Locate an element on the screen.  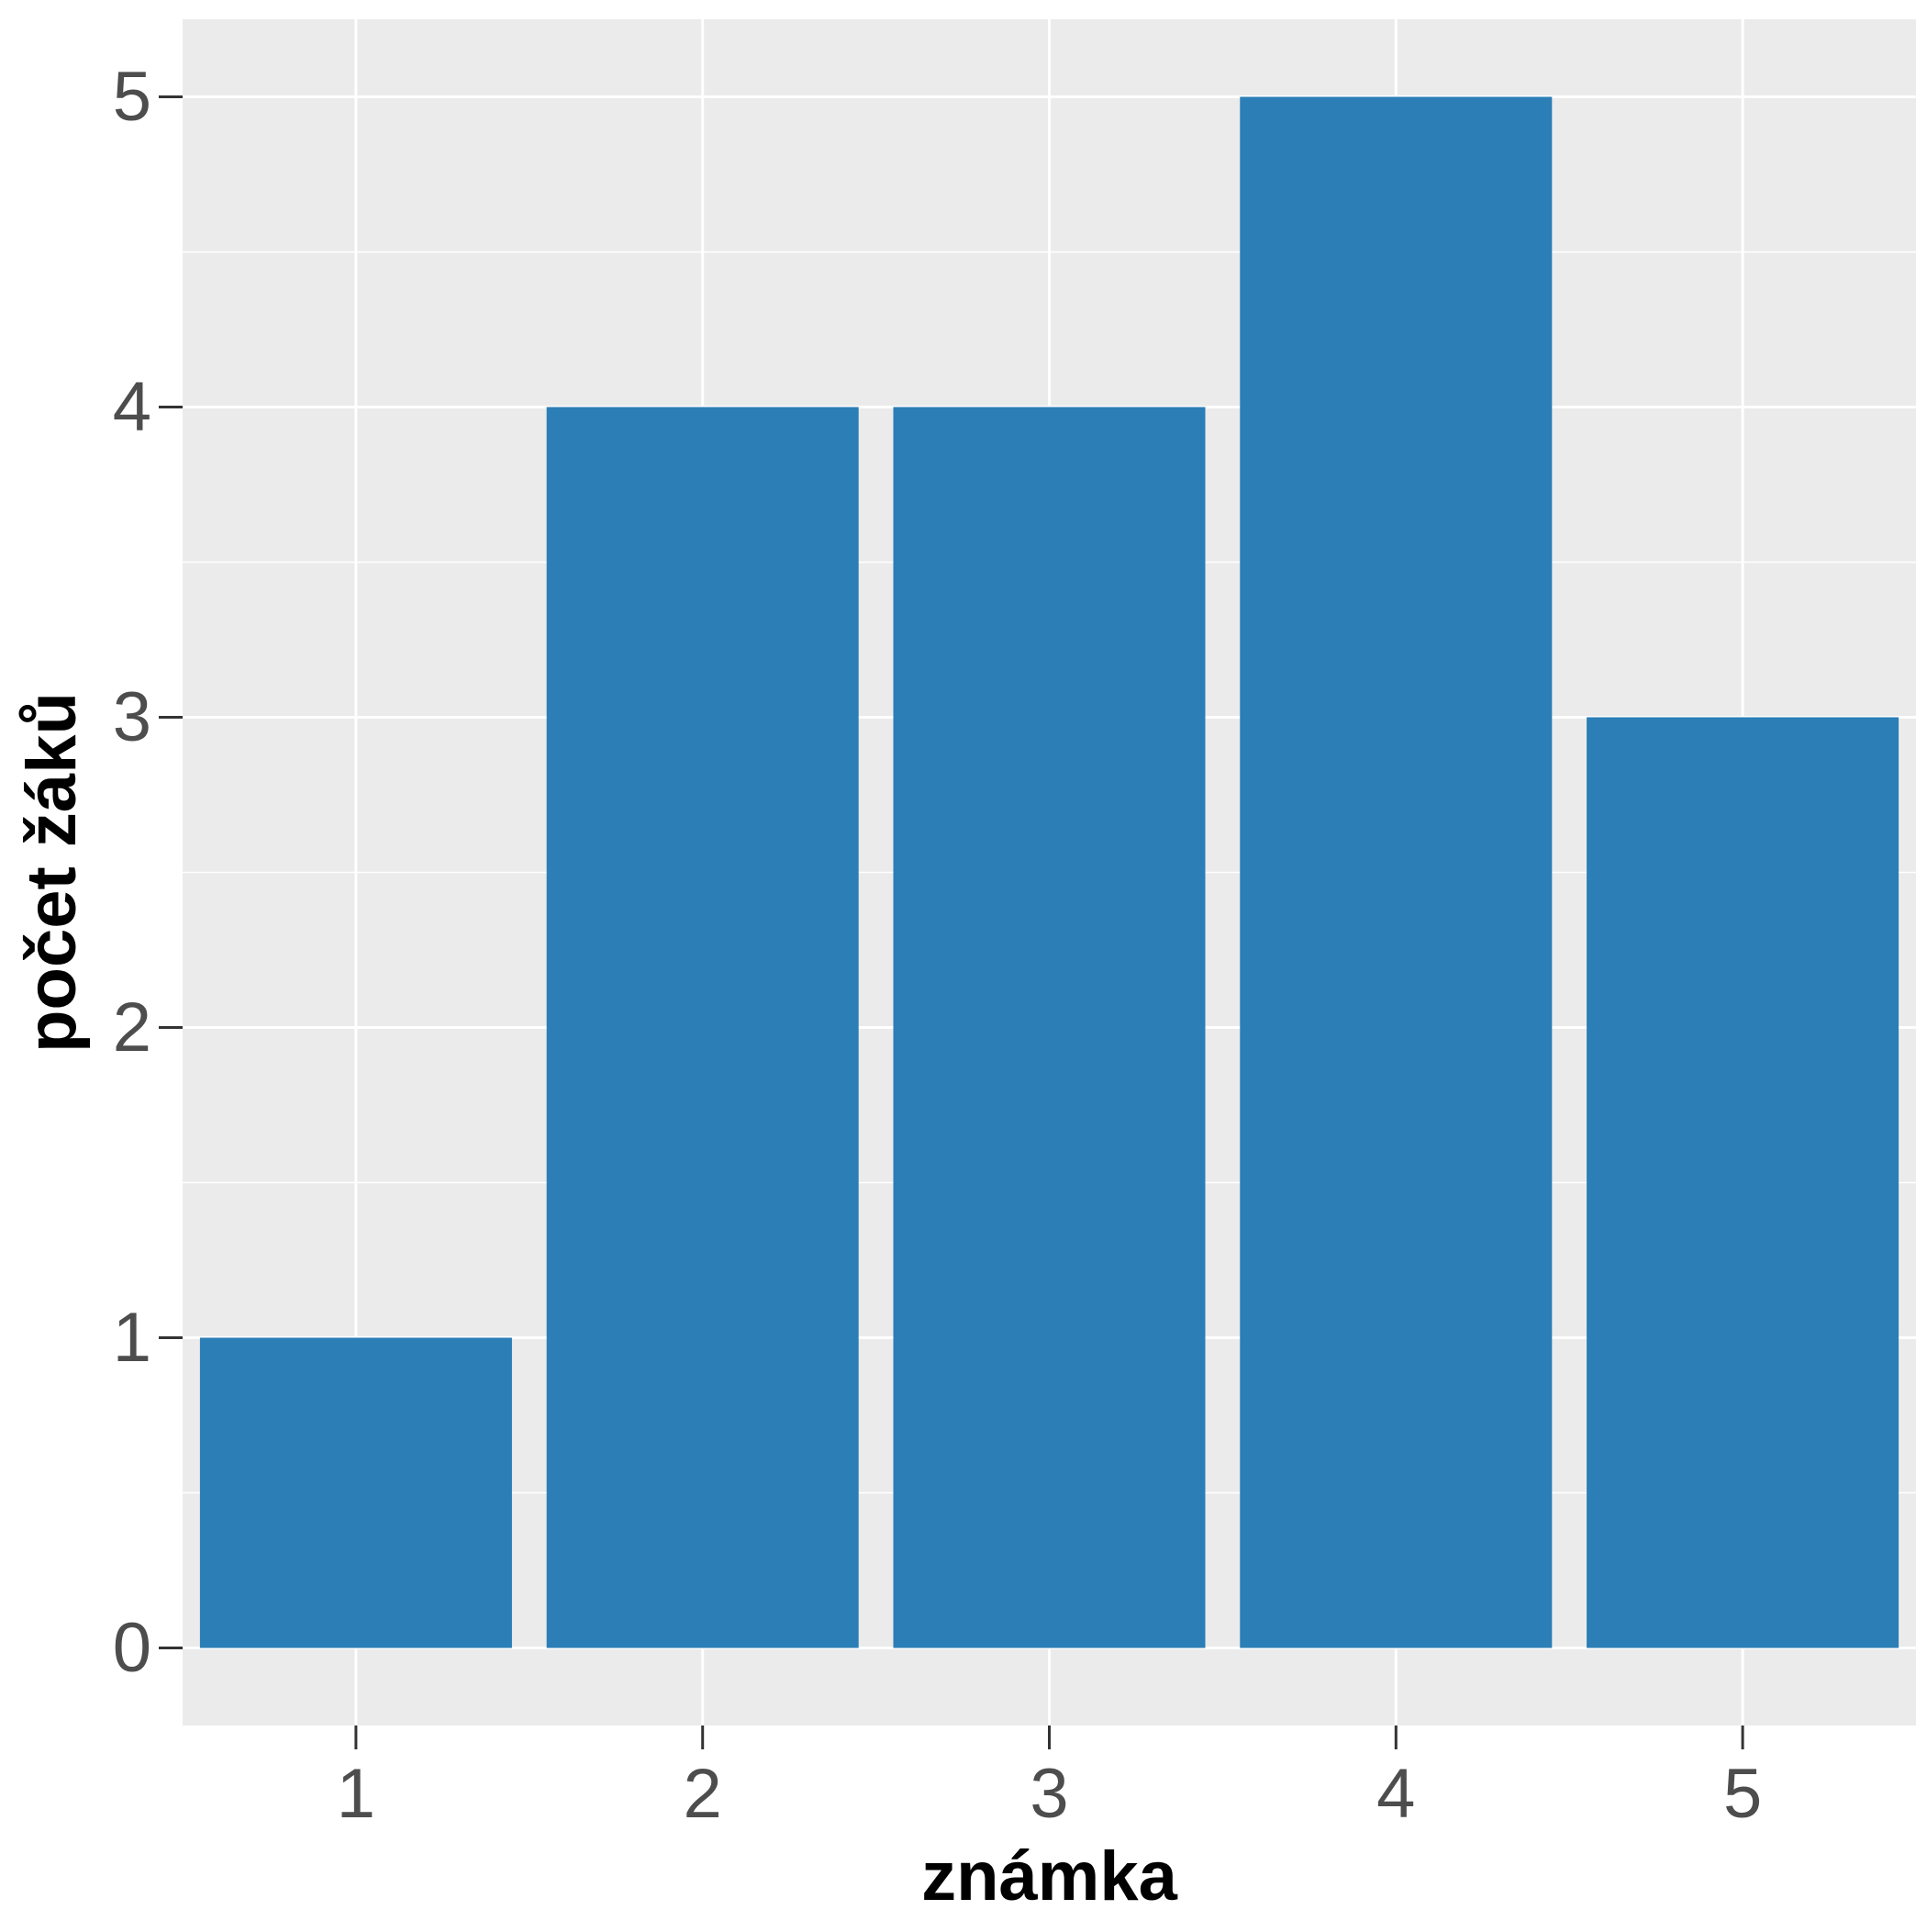
y-tick-label: 2 is located at coordinates (132, 1027).